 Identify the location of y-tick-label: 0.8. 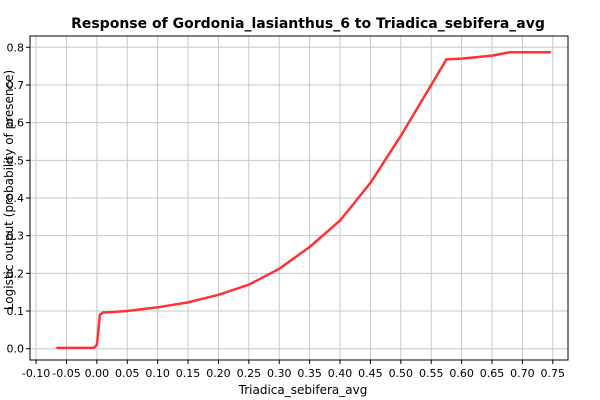
(16, 47).